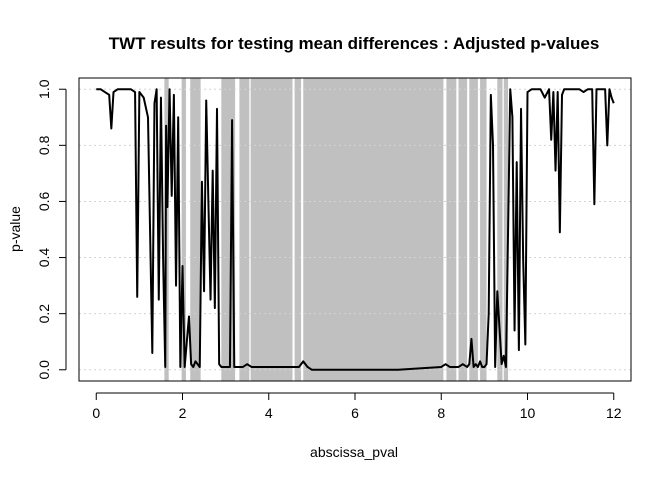  I want to click on y-tick-label: 0.6, so click(44, 201).